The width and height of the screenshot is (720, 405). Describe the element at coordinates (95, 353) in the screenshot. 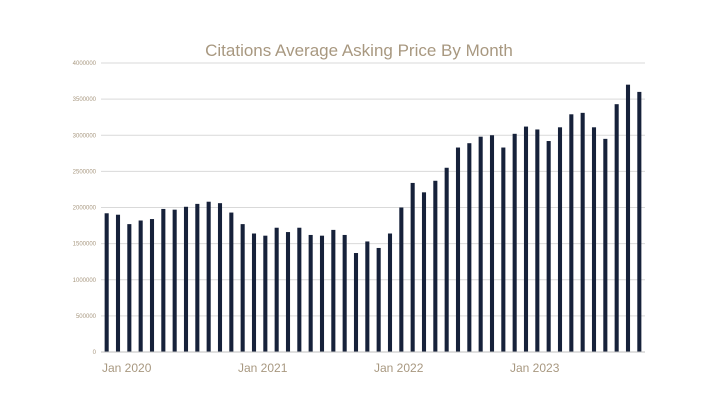

I see `y-tick-label: 0` at that location.